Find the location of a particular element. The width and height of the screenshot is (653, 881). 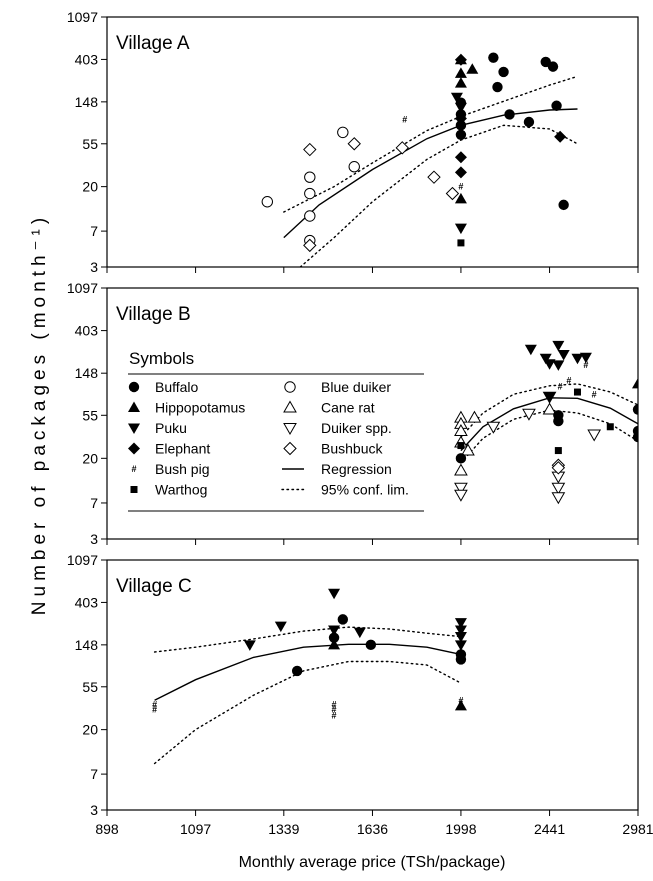

legend-label: Buffalo is located at coordinates (177, 387).